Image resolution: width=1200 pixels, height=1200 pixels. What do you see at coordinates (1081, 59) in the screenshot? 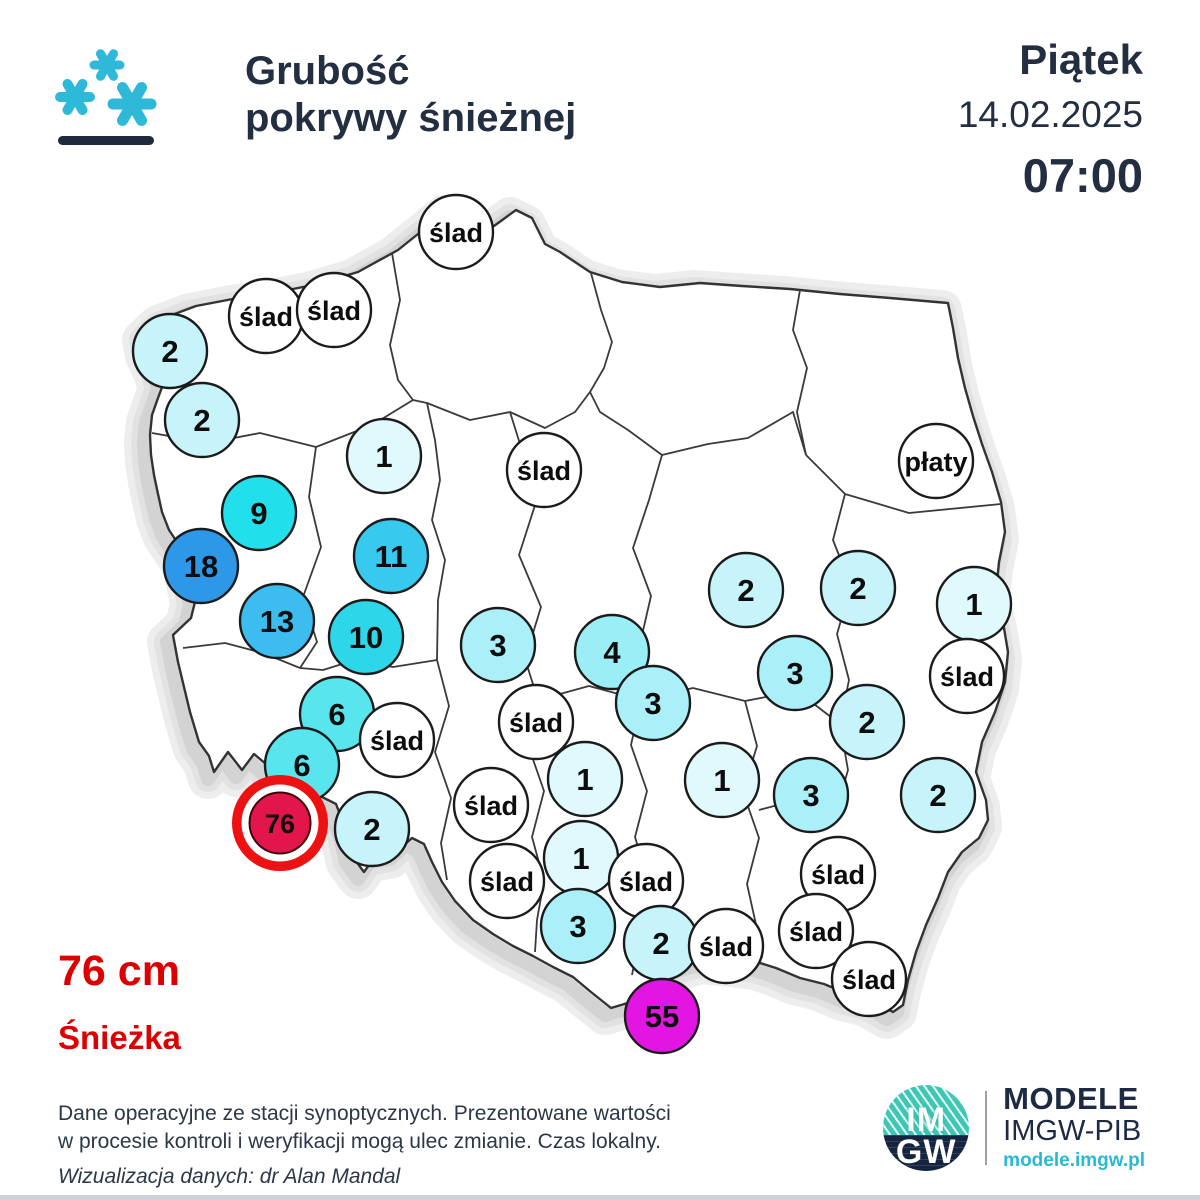
I see `weekday-label: Piątek` at bounding box center [1081, 59].